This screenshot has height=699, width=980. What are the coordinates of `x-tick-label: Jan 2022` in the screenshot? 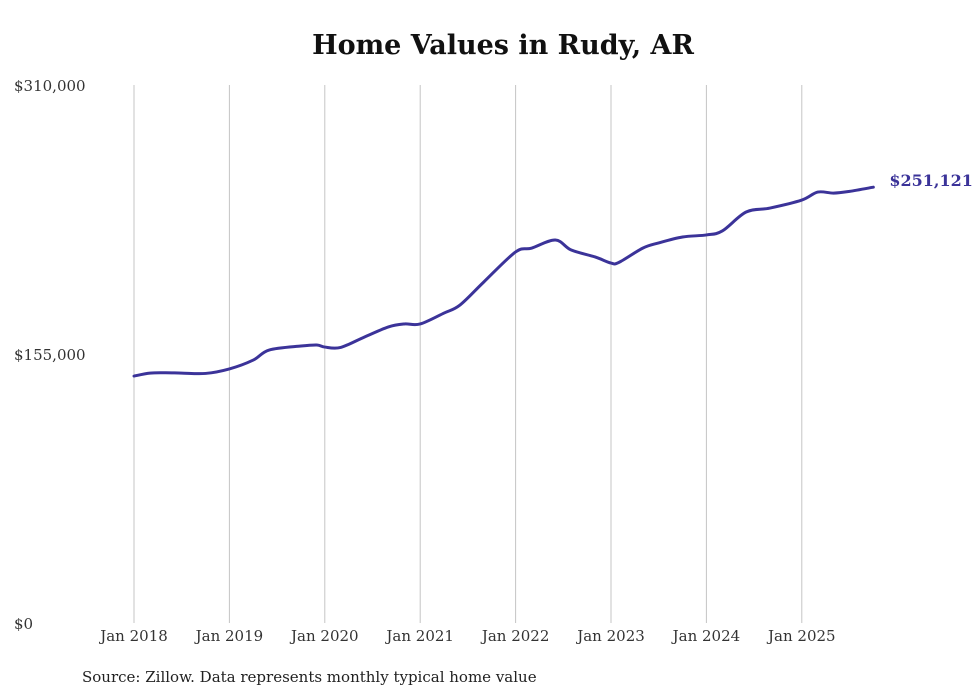 It's located at (515, 636).